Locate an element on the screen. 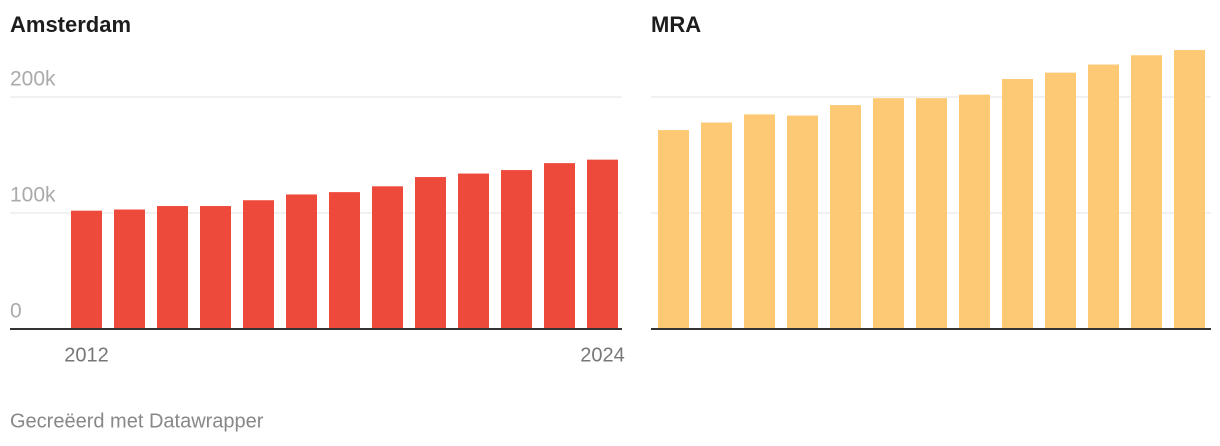  x-tick-label: 2024 is located at coordinates (602, 355).